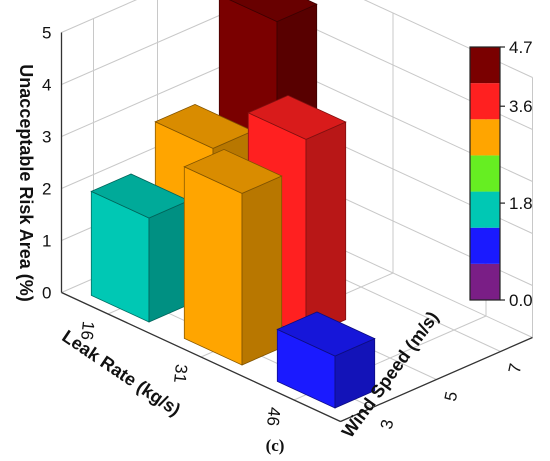  Describe the element at coordinates (521, 106) in the screenshot. I see `colorbar-tick-label: 3.6` at that location.